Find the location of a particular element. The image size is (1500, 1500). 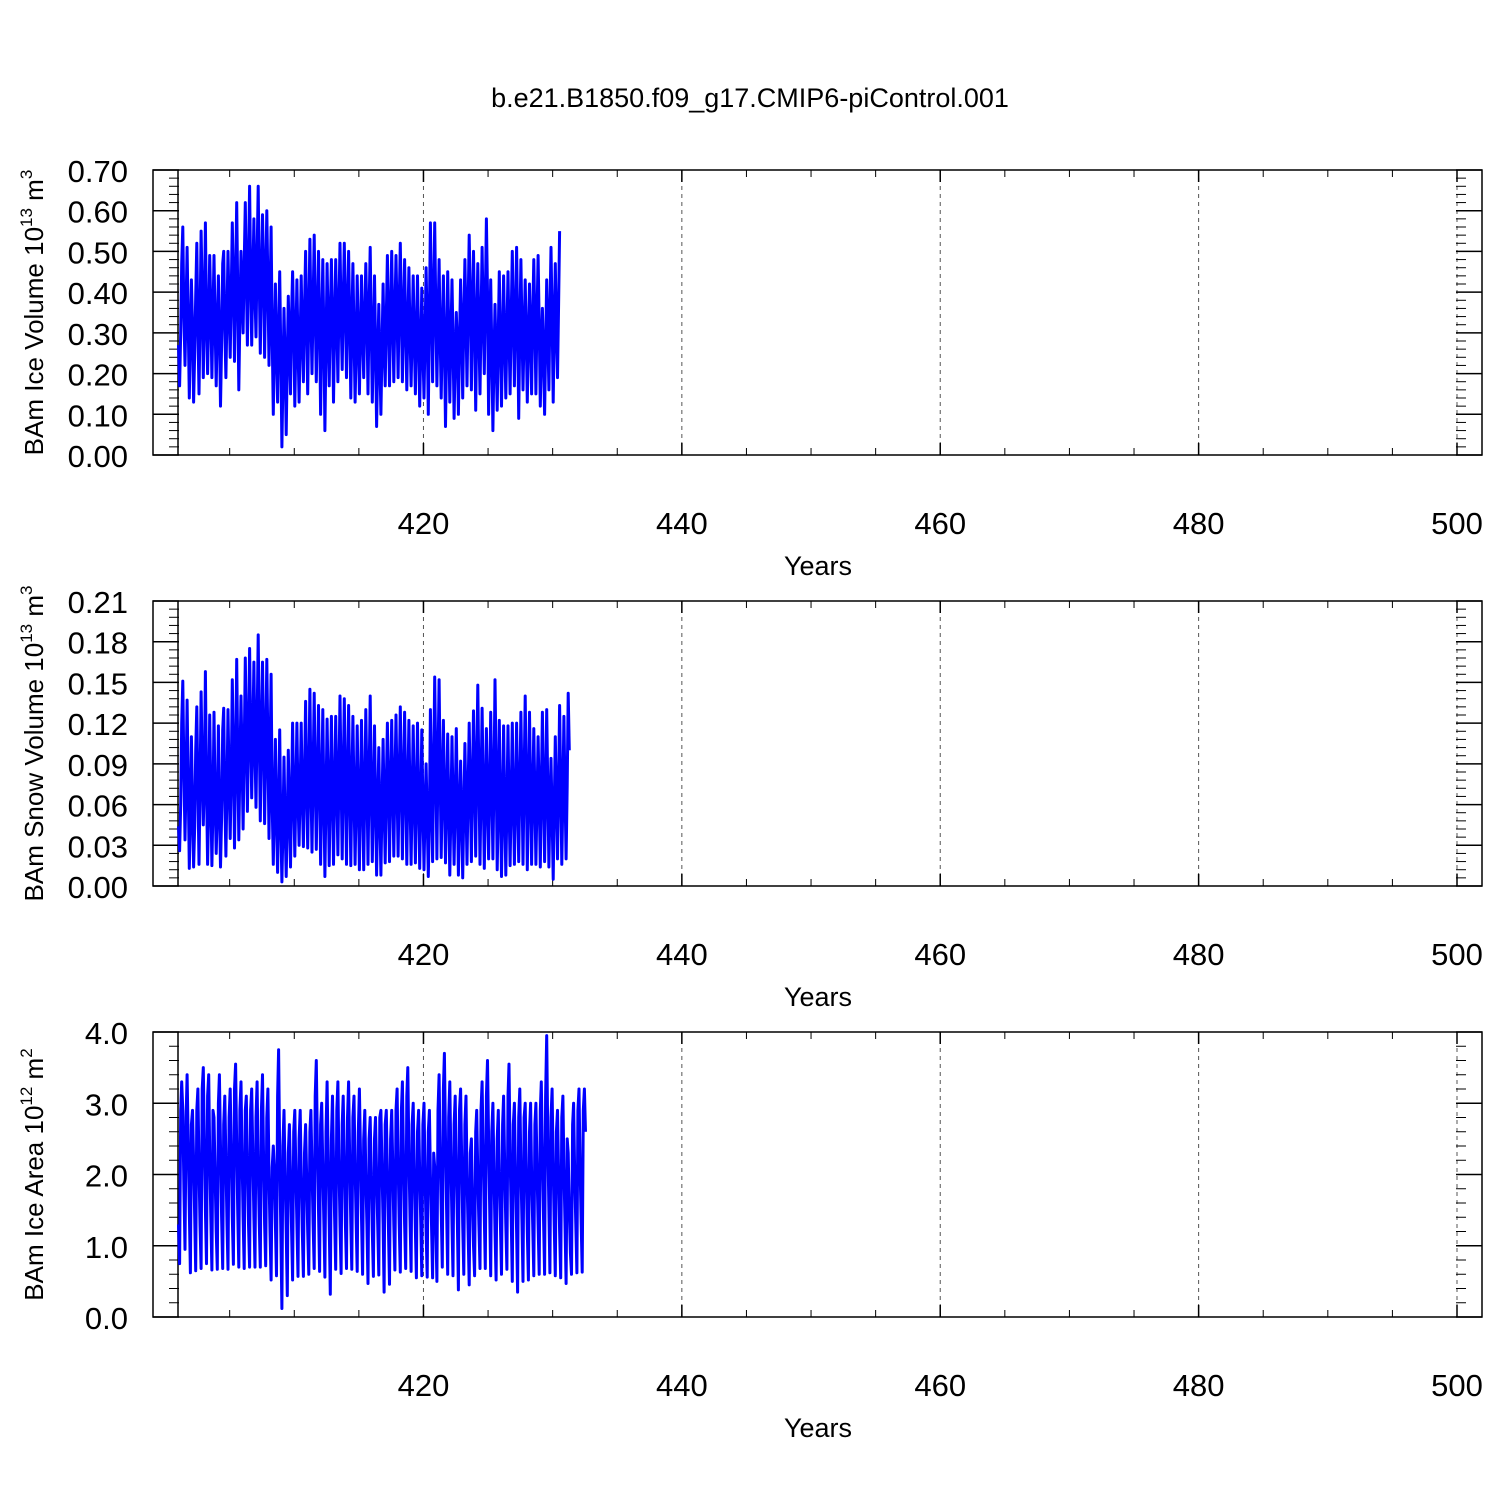

y-tick-label: 0.10 is located at coordinates (98, 415).